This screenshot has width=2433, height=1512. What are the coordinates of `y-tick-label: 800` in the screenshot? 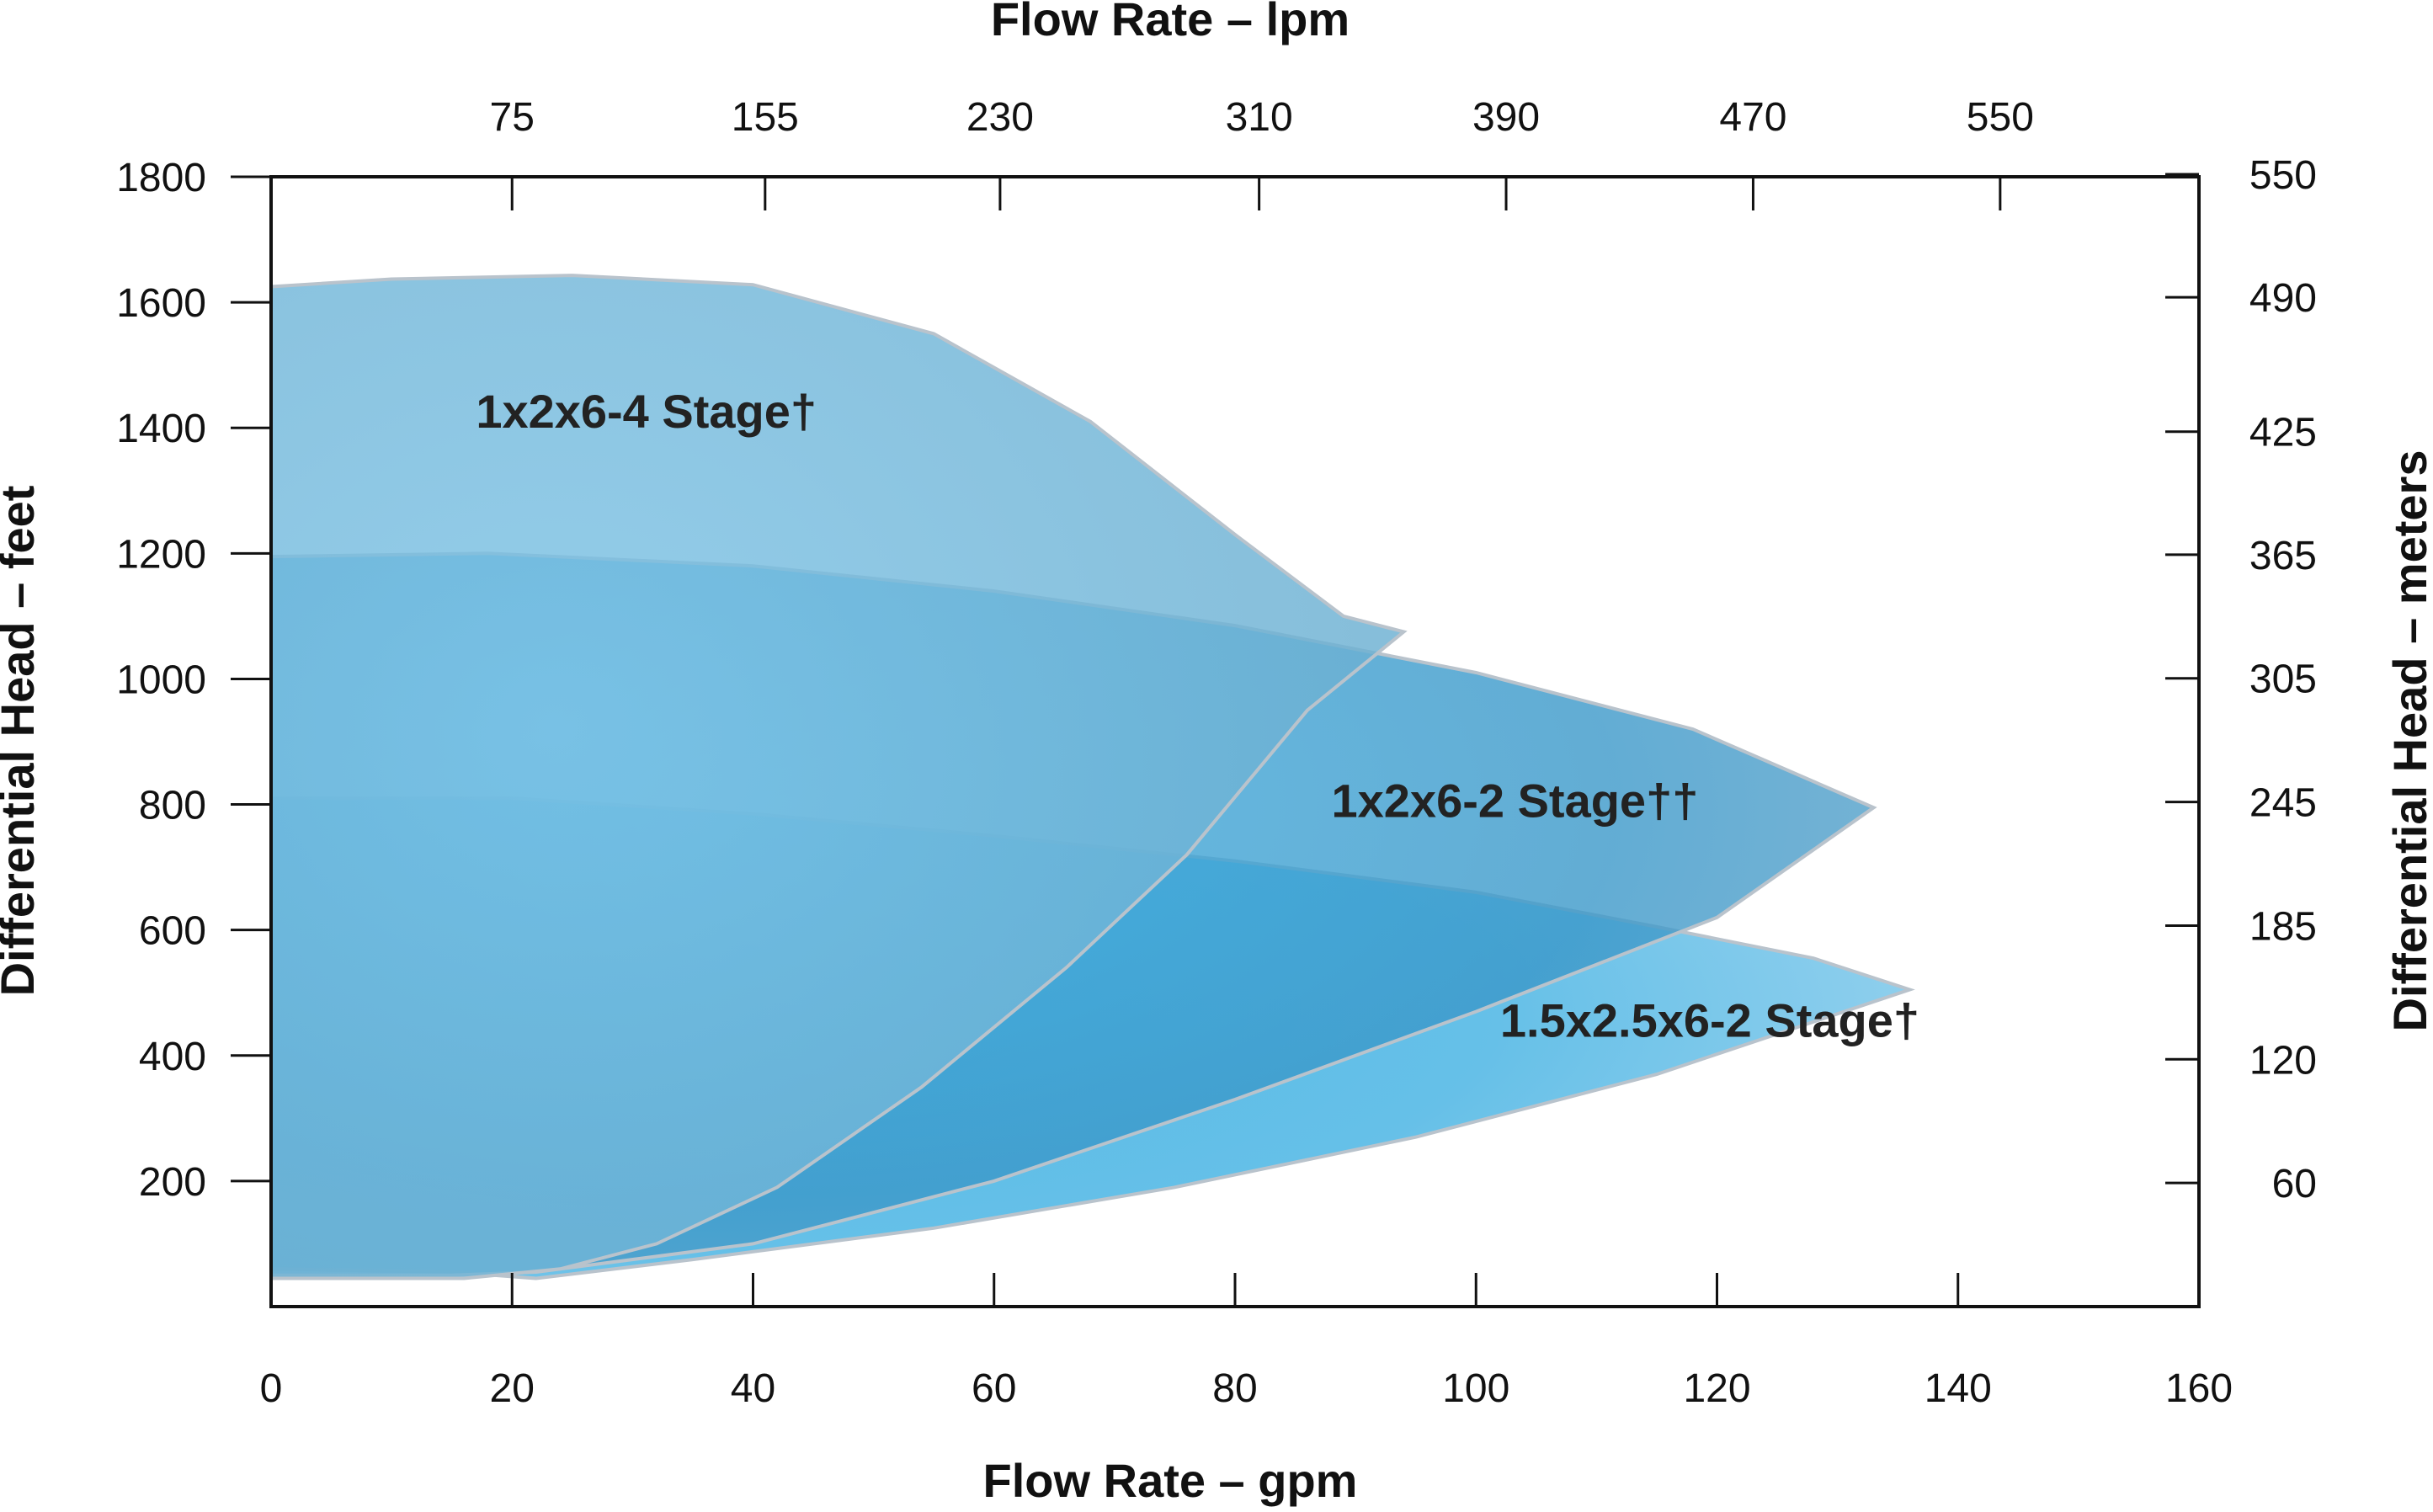 It's located at (173, 806).